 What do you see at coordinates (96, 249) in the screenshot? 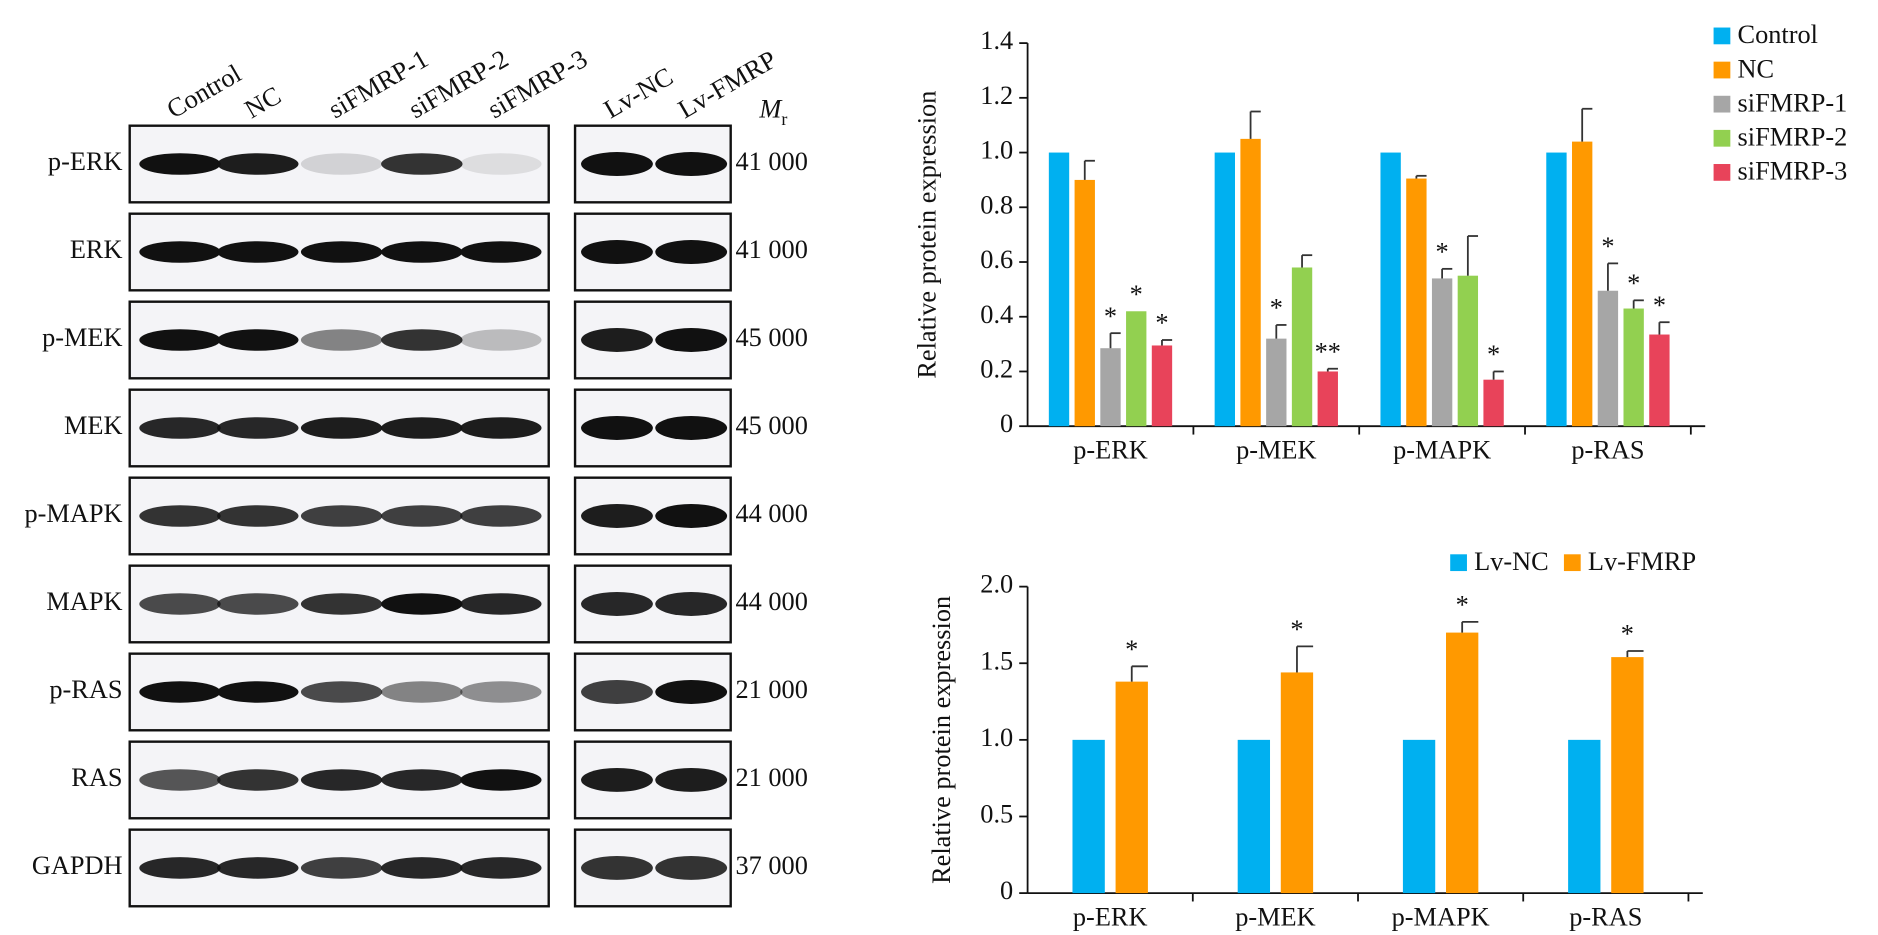
I see `protein-label: ERK` at bounding box center [96, 249].